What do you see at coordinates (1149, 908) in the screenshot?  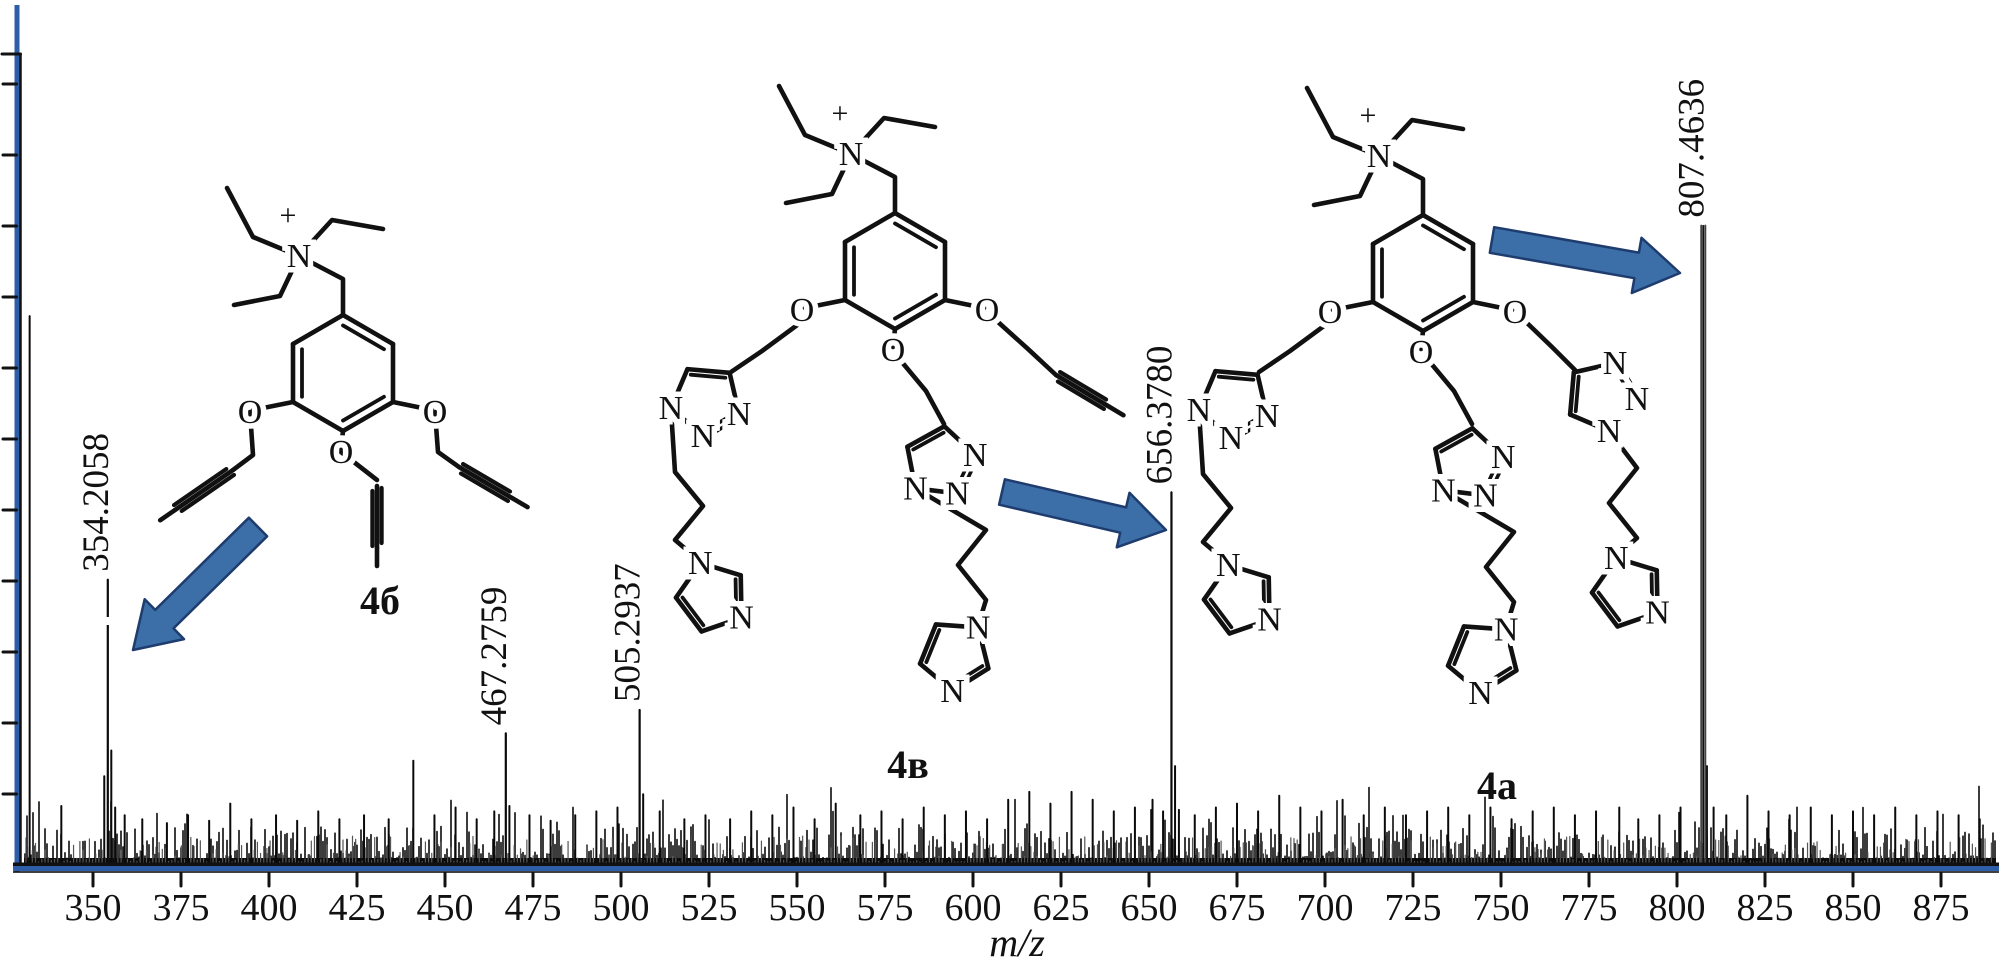 I see `x-tick-label-650: 650` at bounding box center [1149, 908].